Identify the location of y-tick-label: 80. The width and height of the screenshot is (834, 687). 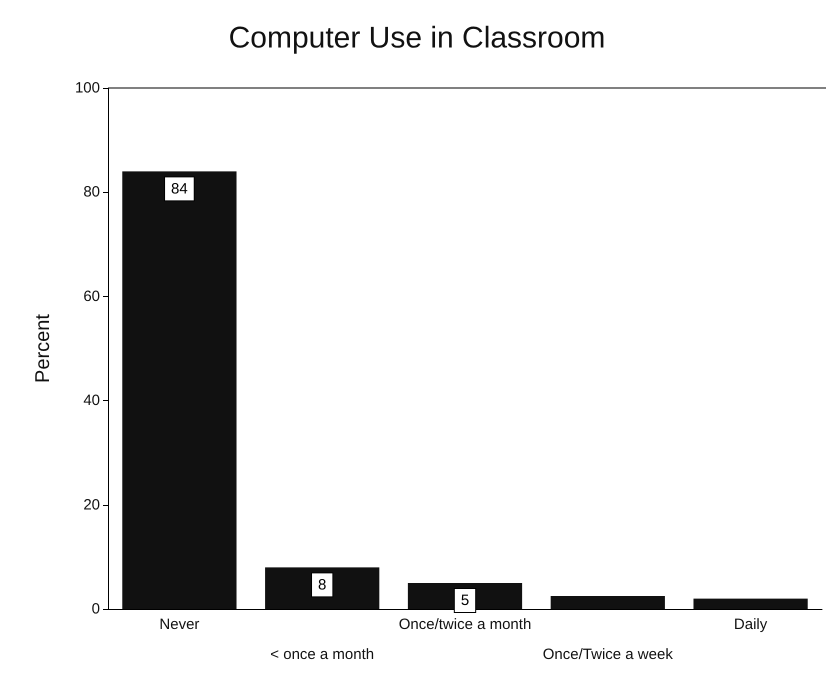
(91, 192).